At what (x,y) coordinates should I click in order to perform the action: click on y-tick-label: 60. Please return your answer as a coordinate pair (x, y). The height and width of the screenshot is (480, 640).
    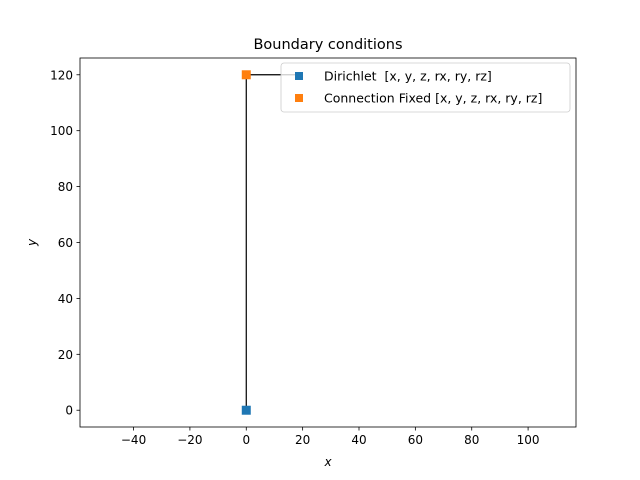
    Looking at the image, I should click on (65, 243).